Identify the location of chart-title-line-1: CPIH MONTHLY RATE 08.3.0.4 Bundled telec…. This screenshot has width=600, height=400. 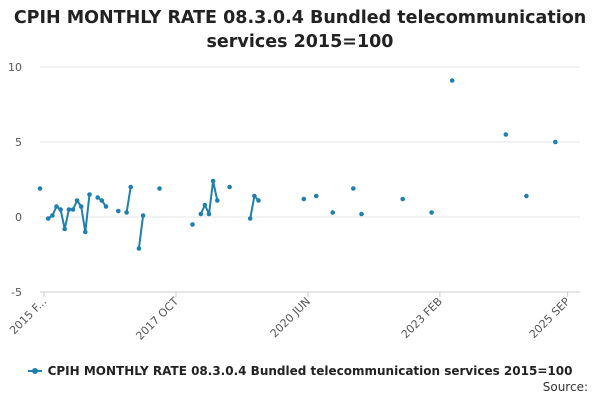
(300, 18).